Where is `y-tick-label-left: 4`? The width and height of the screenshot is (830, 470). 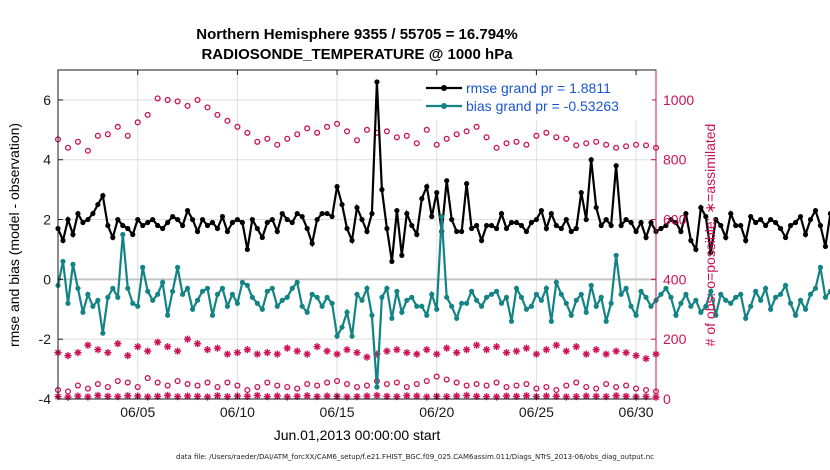 y-tick-label-left: 4 is located at coordinates (47, 160).